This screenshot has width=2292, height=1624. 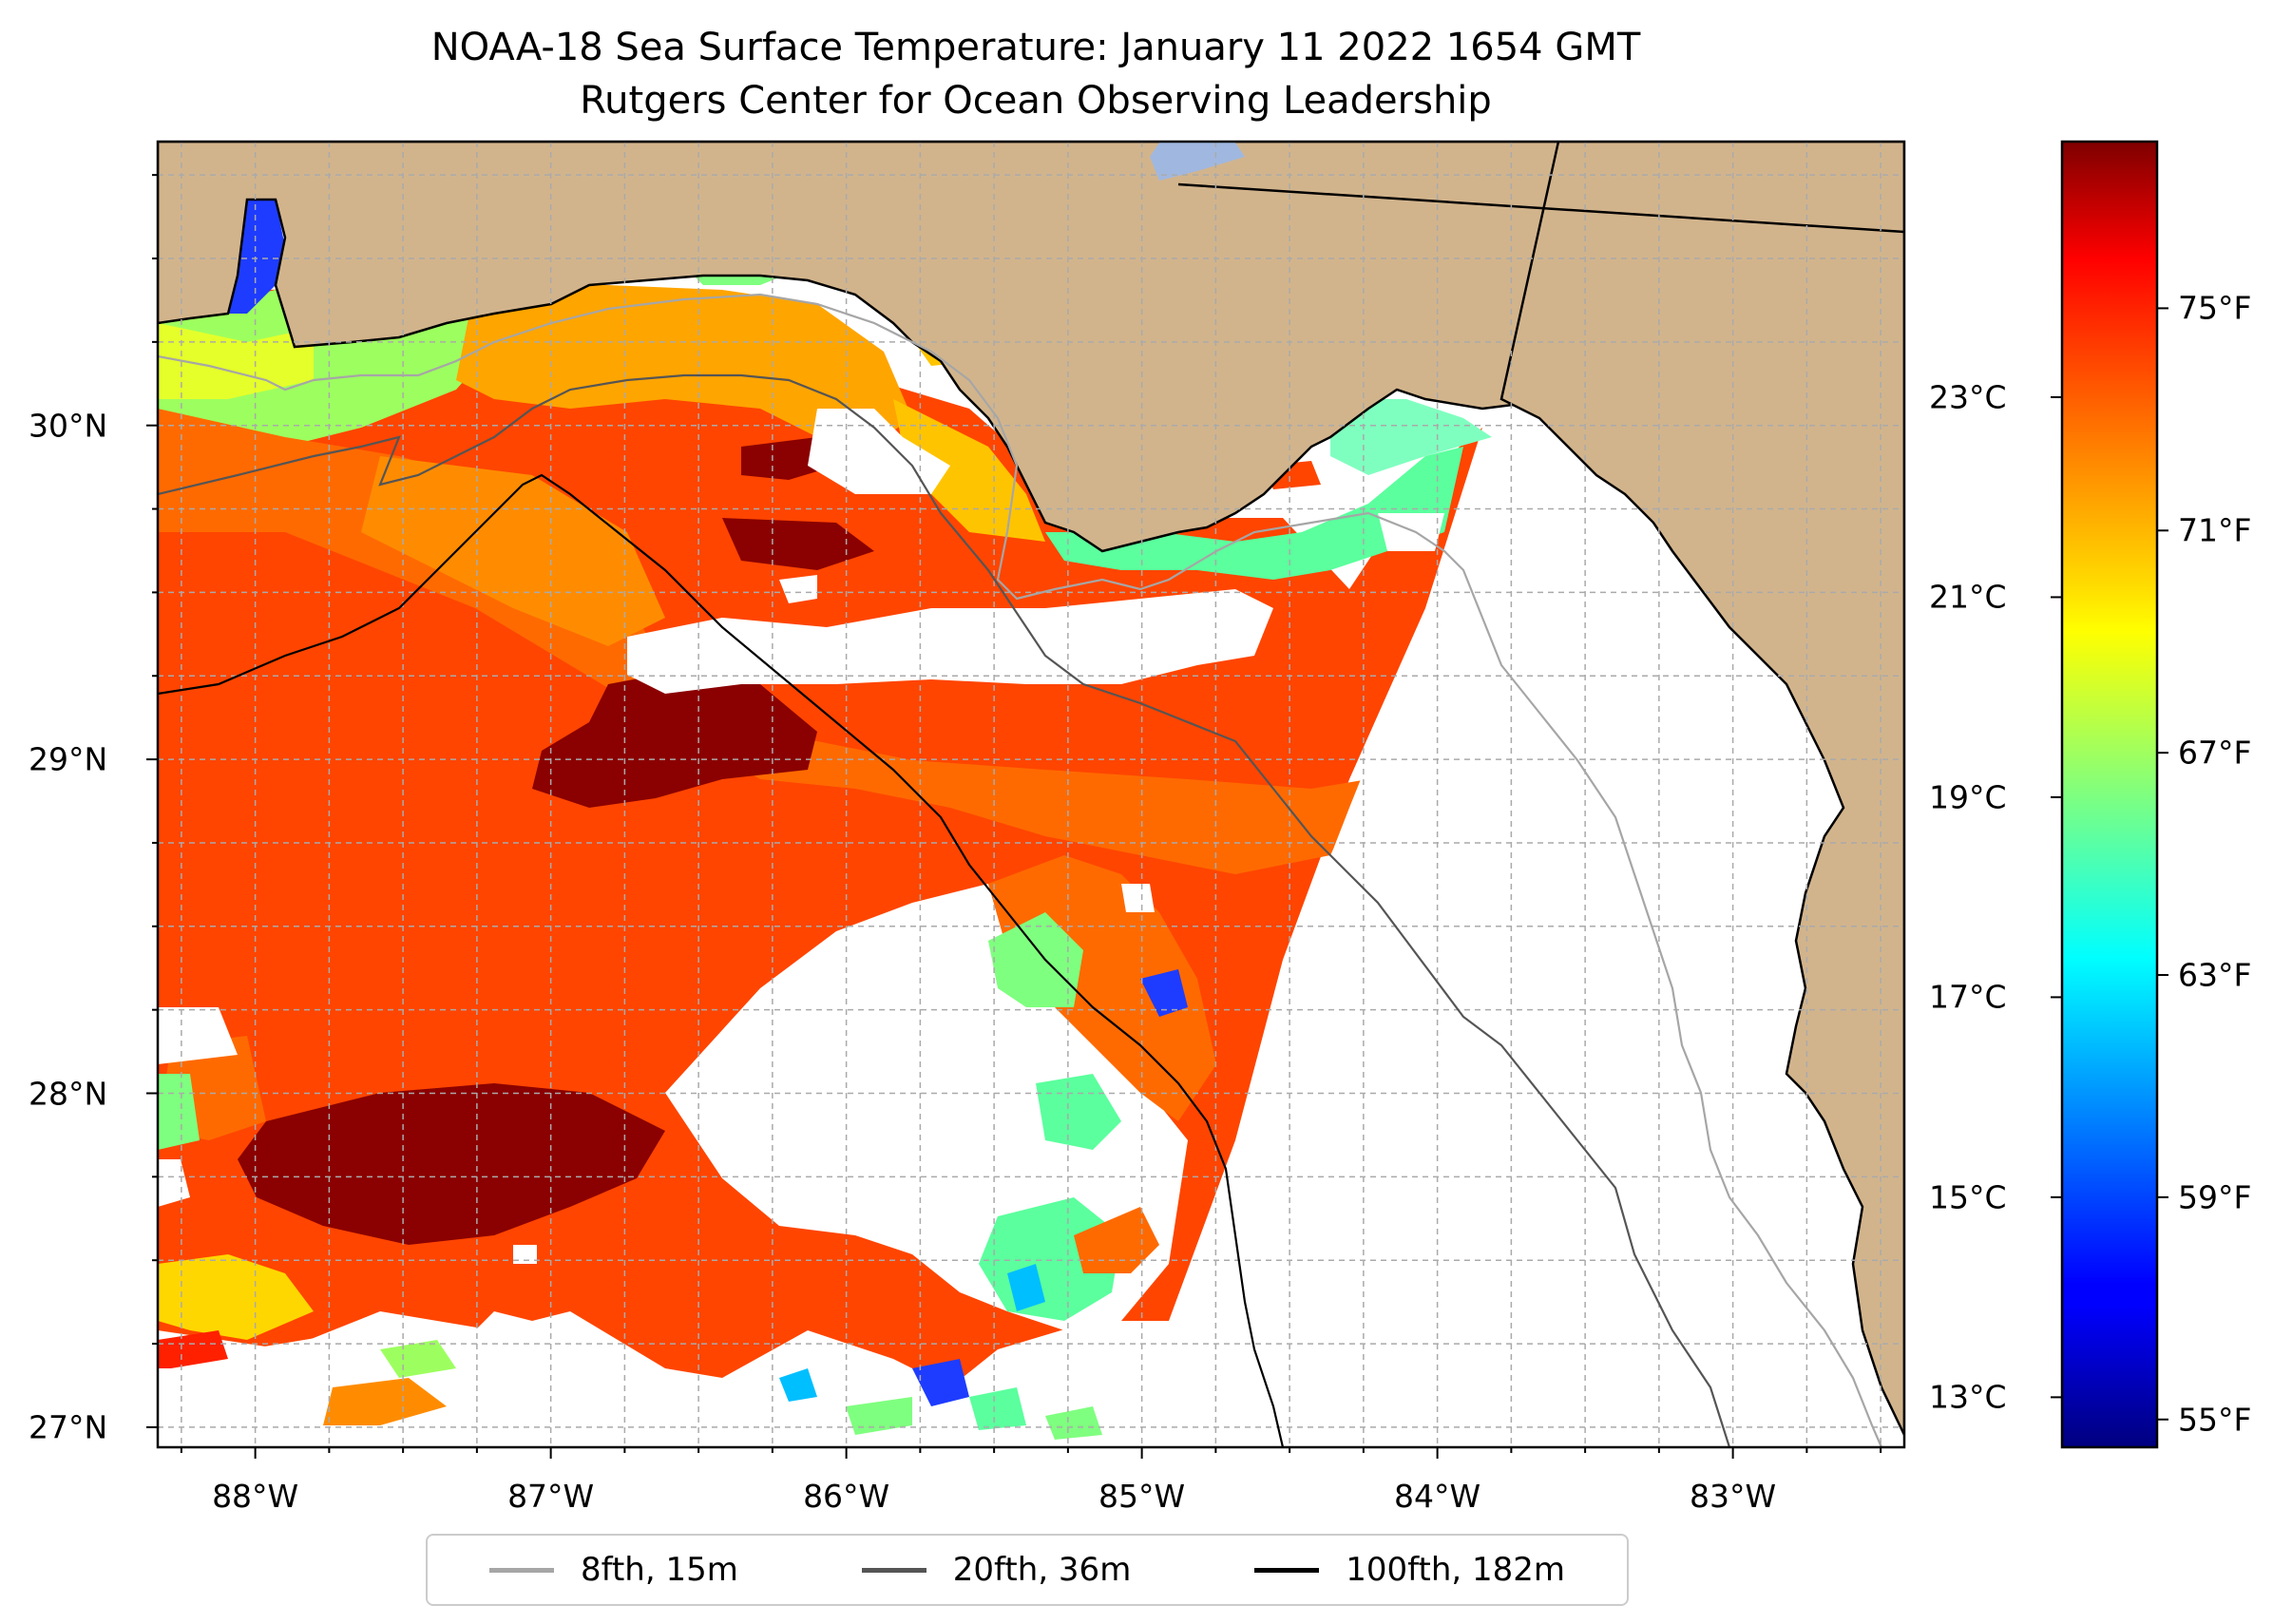 I want to click on colorbar-label-f: 59°F, so click(x=2215, y=1197).